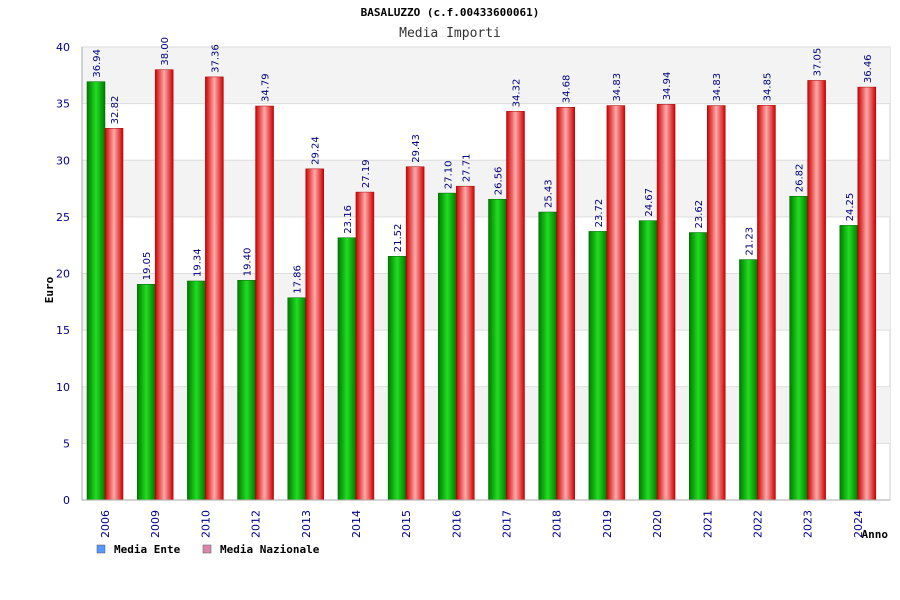  Describe the element at coordinates (215, 58) in the screenshot. I see `bar-value-label: 37.36` at that location.